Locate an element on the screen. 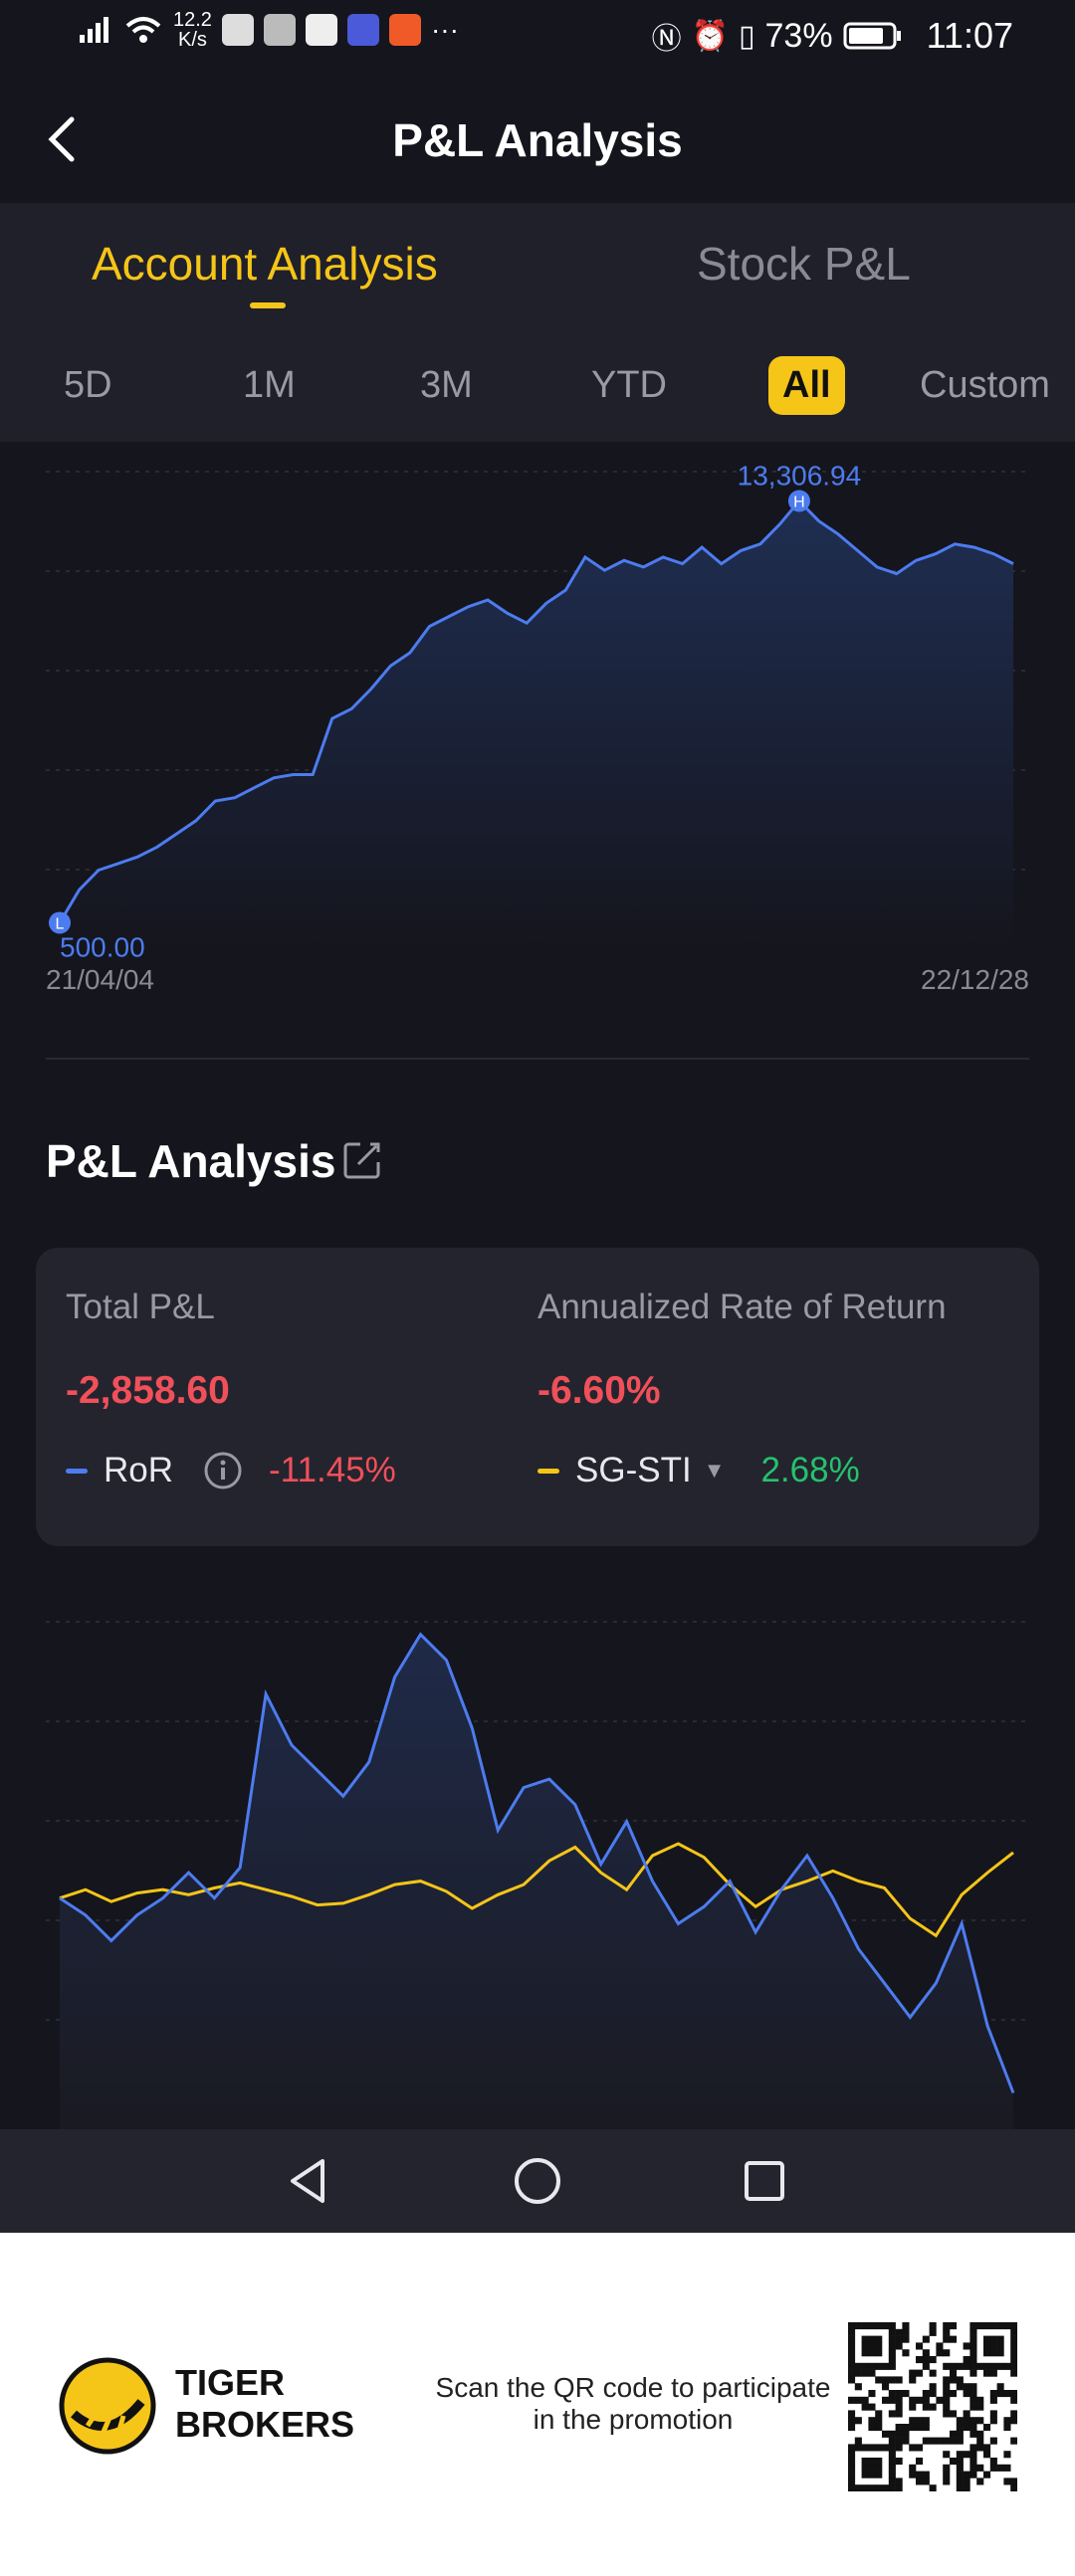 The image size is (1075, 2576). range-ytd: YTD is located at coordinates (629, 385).